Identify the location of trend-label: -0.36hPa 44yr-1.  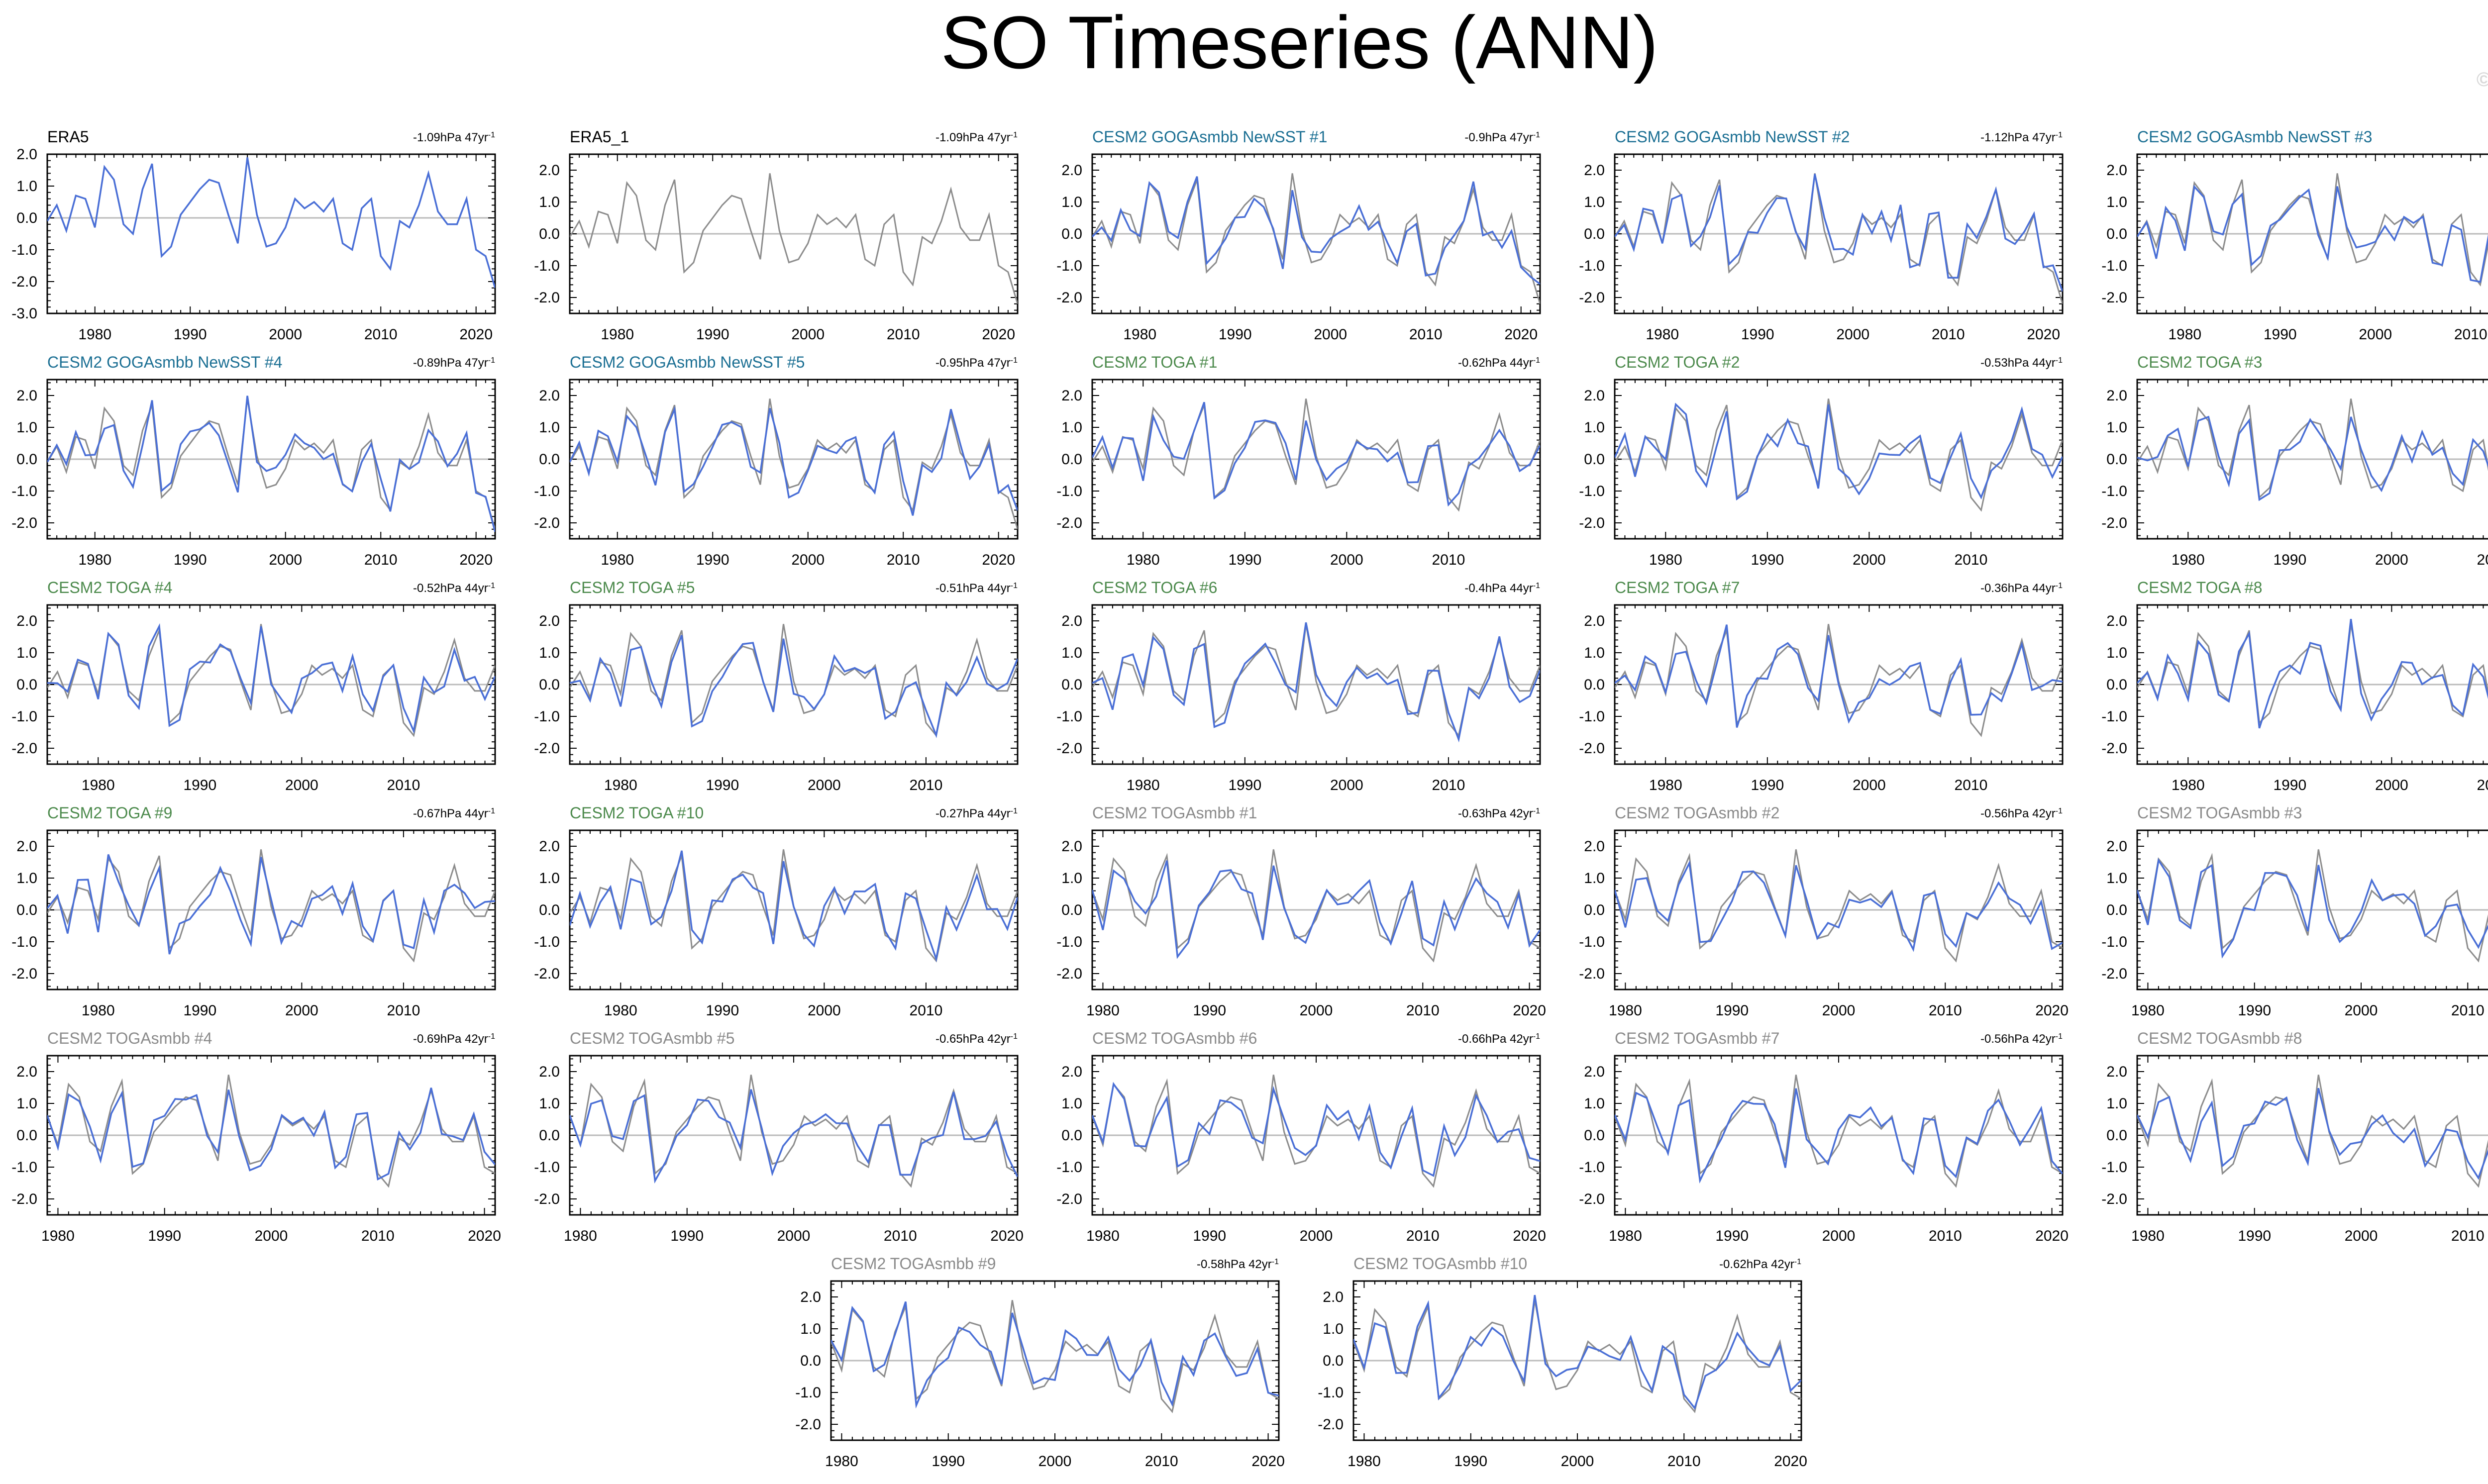
(2022, 589).